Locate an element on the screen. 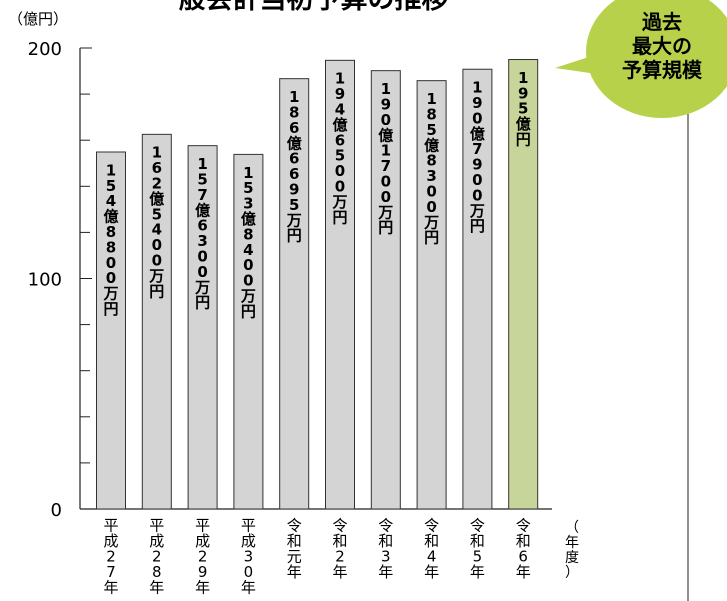  chart-title: 一般会計当初予算の推移 is located at coordinates (300, 7).